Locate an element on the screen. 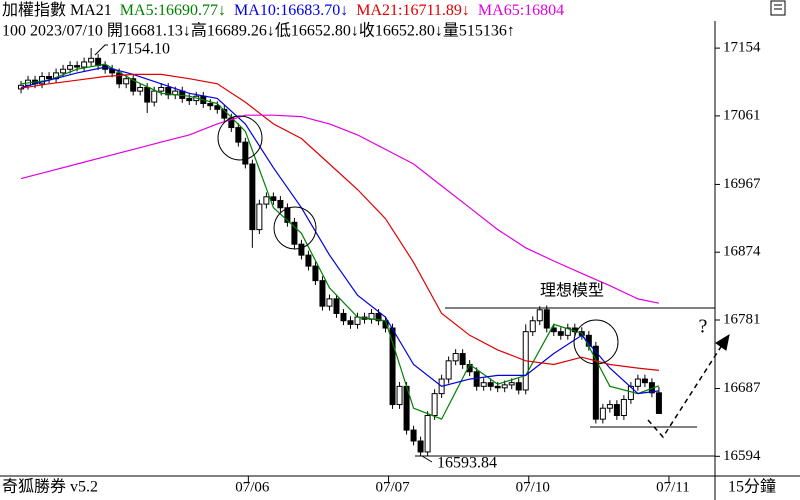  y-tick-label: 16687 is located at coordinates (742, 388).